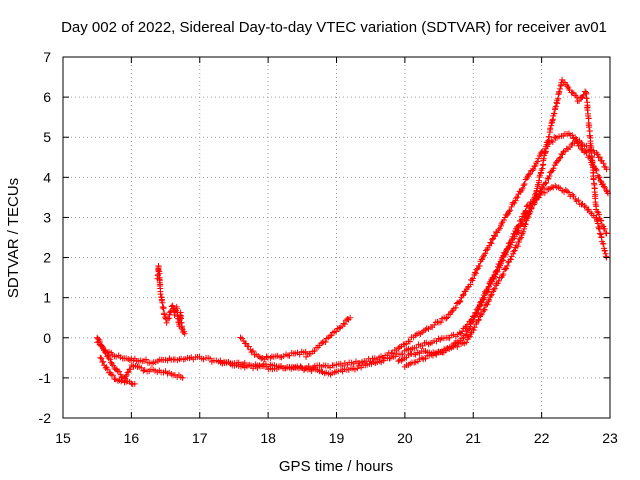 This screenshot has width=640, height=480. Describe the element at coordinates (45, 237) in the screenshot. I see `y-tick-labels: -2 -1 0 1 2 3 4 5 6 7` at that location.